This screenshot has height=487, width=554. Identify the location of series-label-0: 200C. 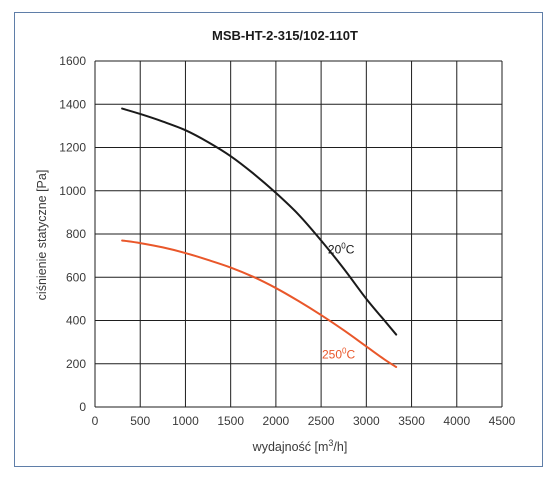
(341, 248).